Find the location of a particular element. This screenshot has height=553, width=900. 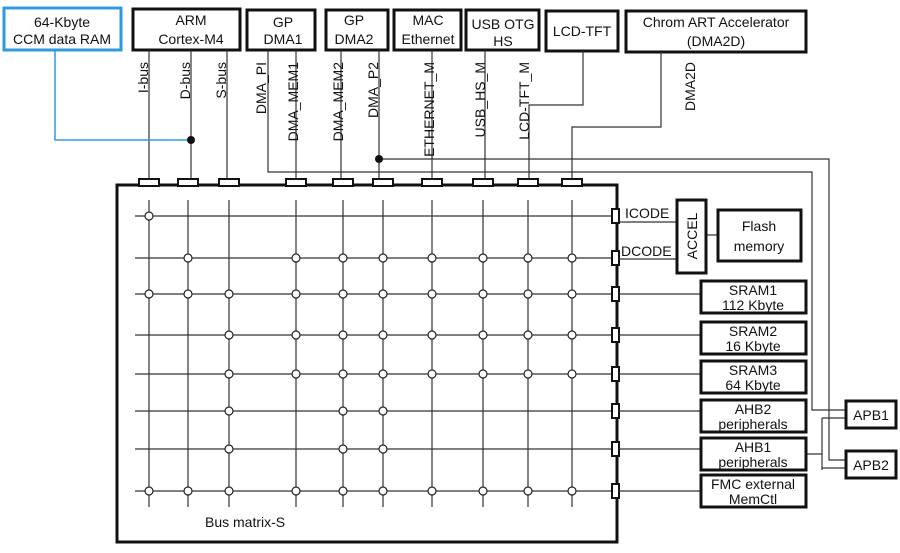

chrom-label-1: Chrom ART Accelerator is located at coordinates (716, 22).